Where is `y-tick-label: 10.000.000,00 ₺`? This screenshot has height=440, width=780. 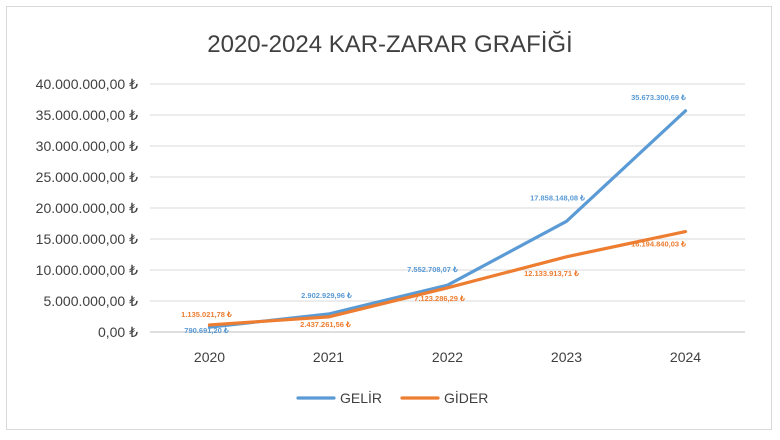
y-tick-label: 10.000.000,00 ₺ is located at coordinates (87, 270).